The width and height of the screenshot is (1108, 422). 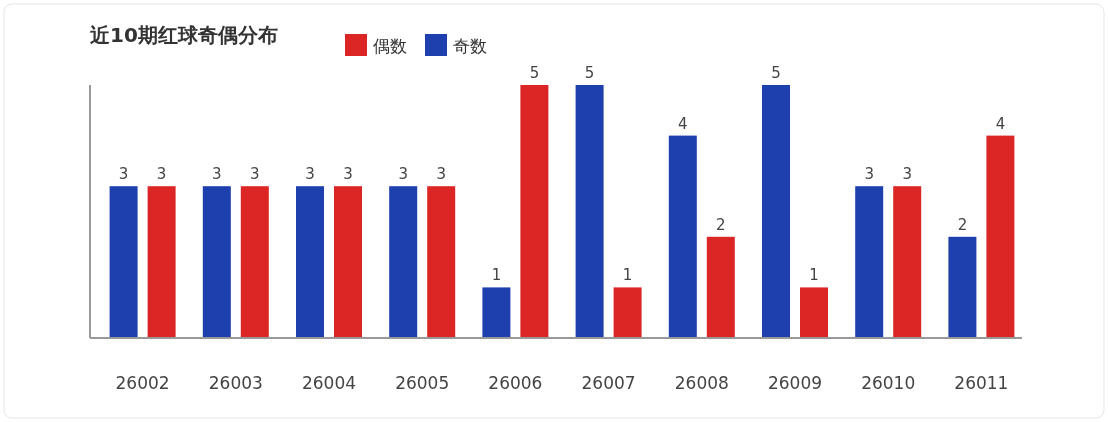 What do you see at coordinates (888, 383) in the screenshot?
I see `x-tick-label: 26010` at bounding box center [888, 383].